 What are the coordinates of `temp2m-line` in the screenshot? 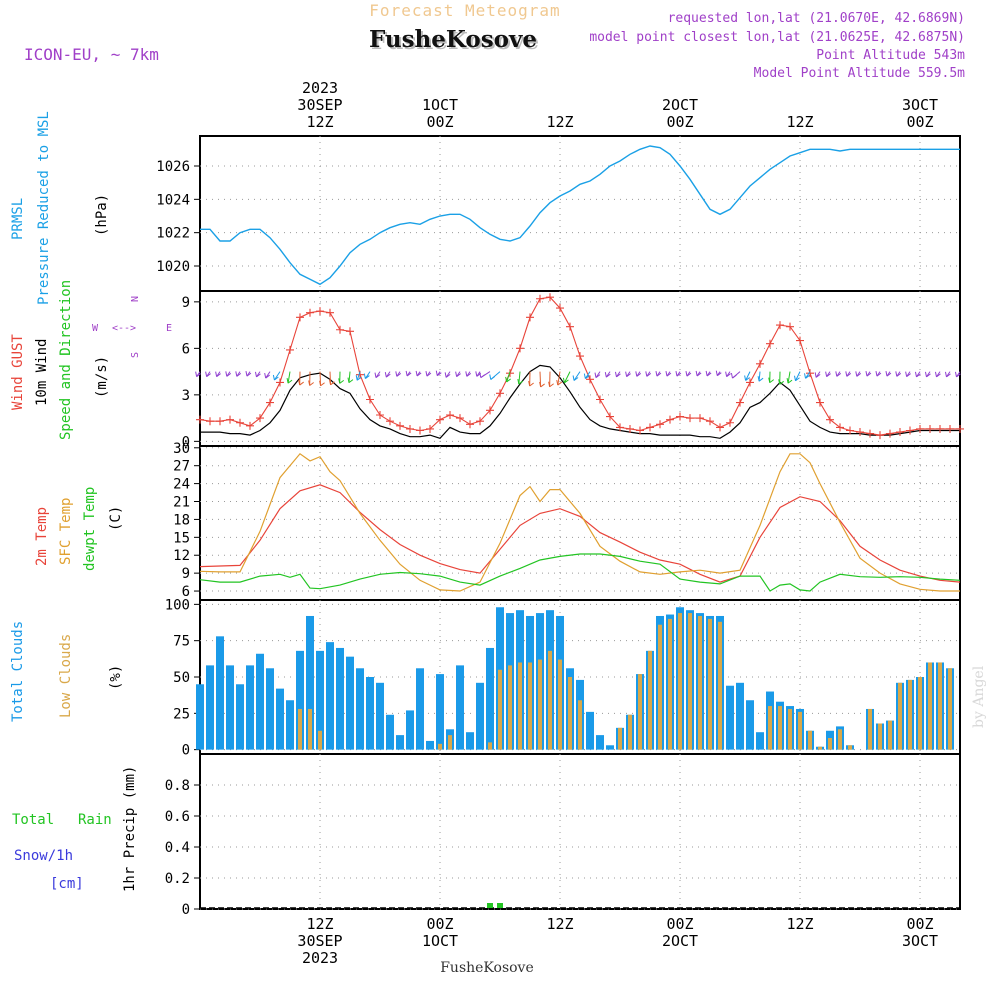 It's located at (580, 533).